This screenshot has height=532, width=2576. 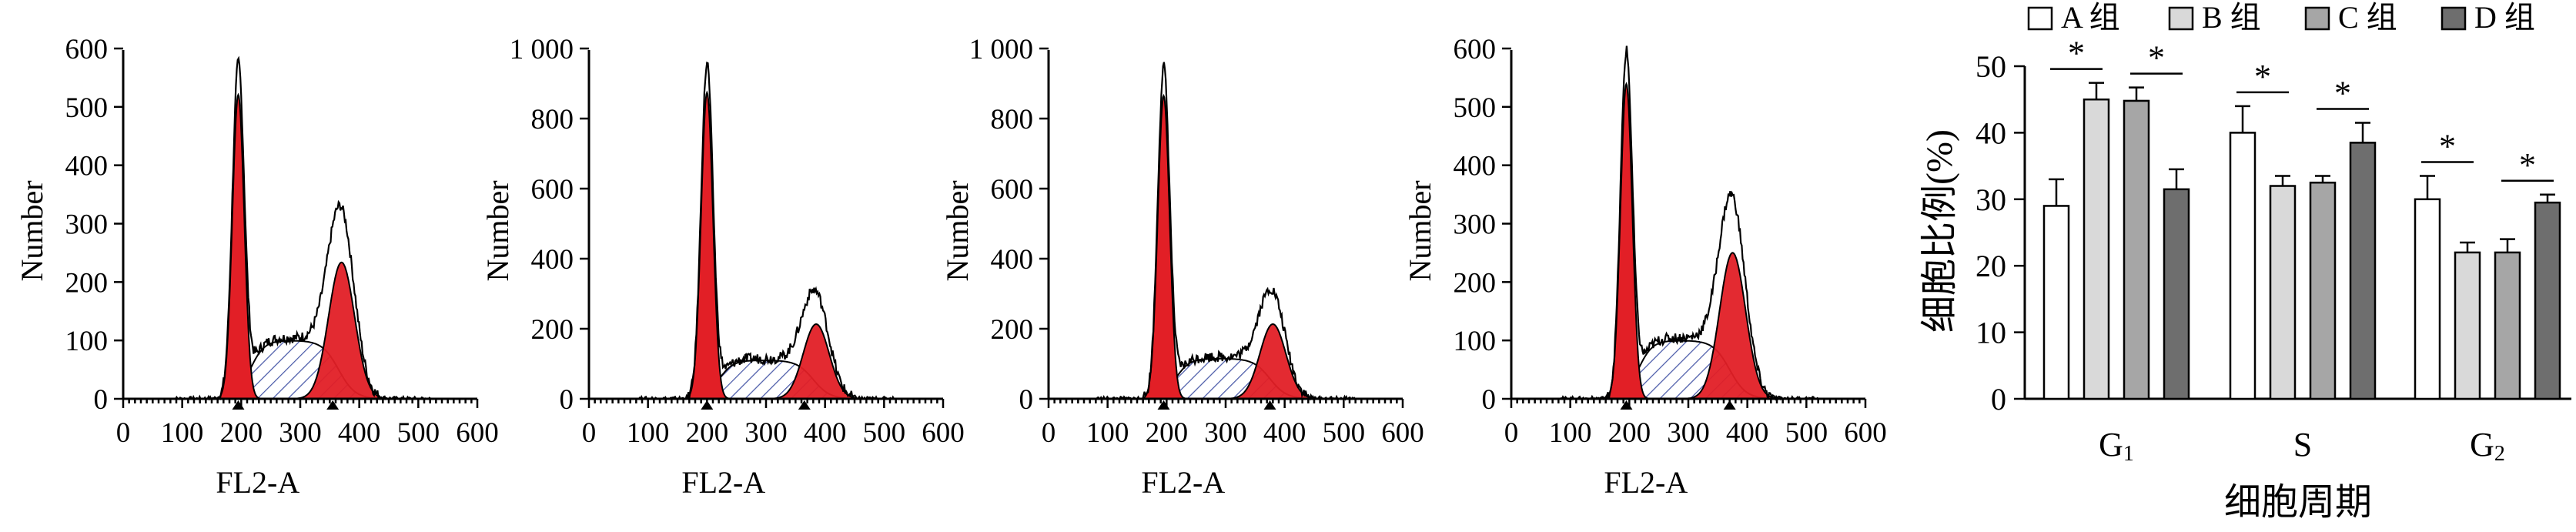 I want to click on bar-C组-S, so click(x=2323, y=291).